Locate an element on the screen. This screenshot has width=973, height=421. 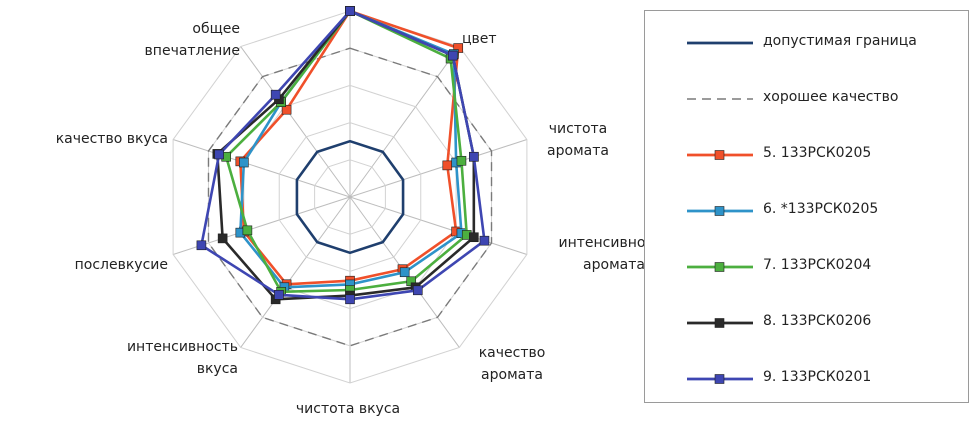
axis-label-line: впечатление is located at coordinates (192, 51).